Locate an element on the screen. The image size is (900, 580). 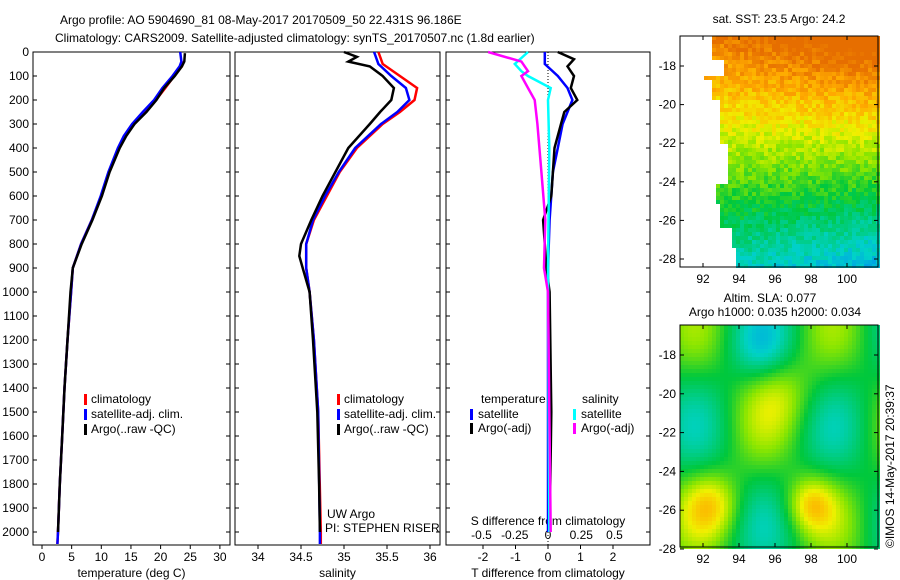
x-tick-label: 92 is located at coordinates (703, 279).